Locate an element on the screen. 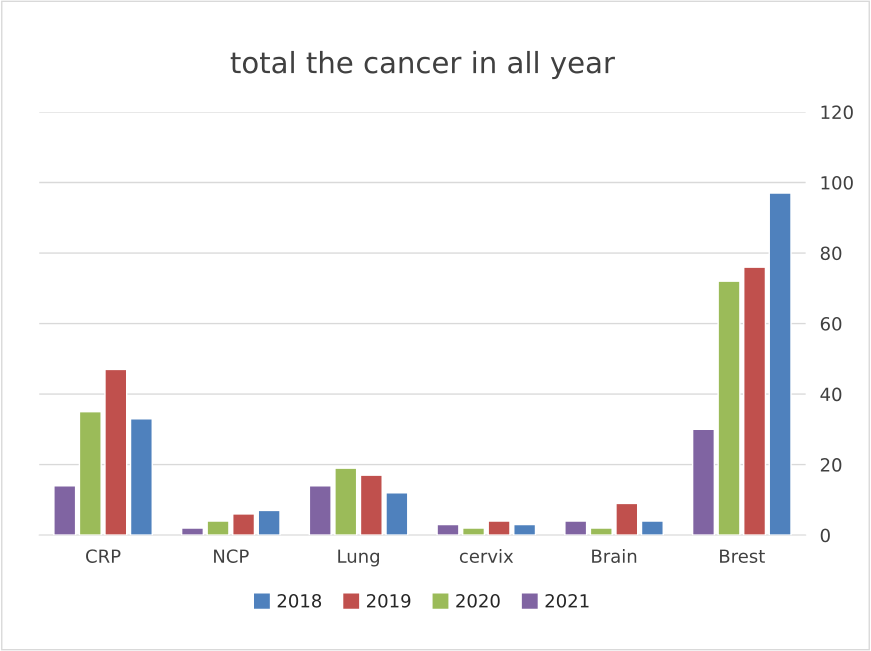 The width and height of the screenshot is (871, 651). legend-label: 2020 is located at coordinates (478, 601).